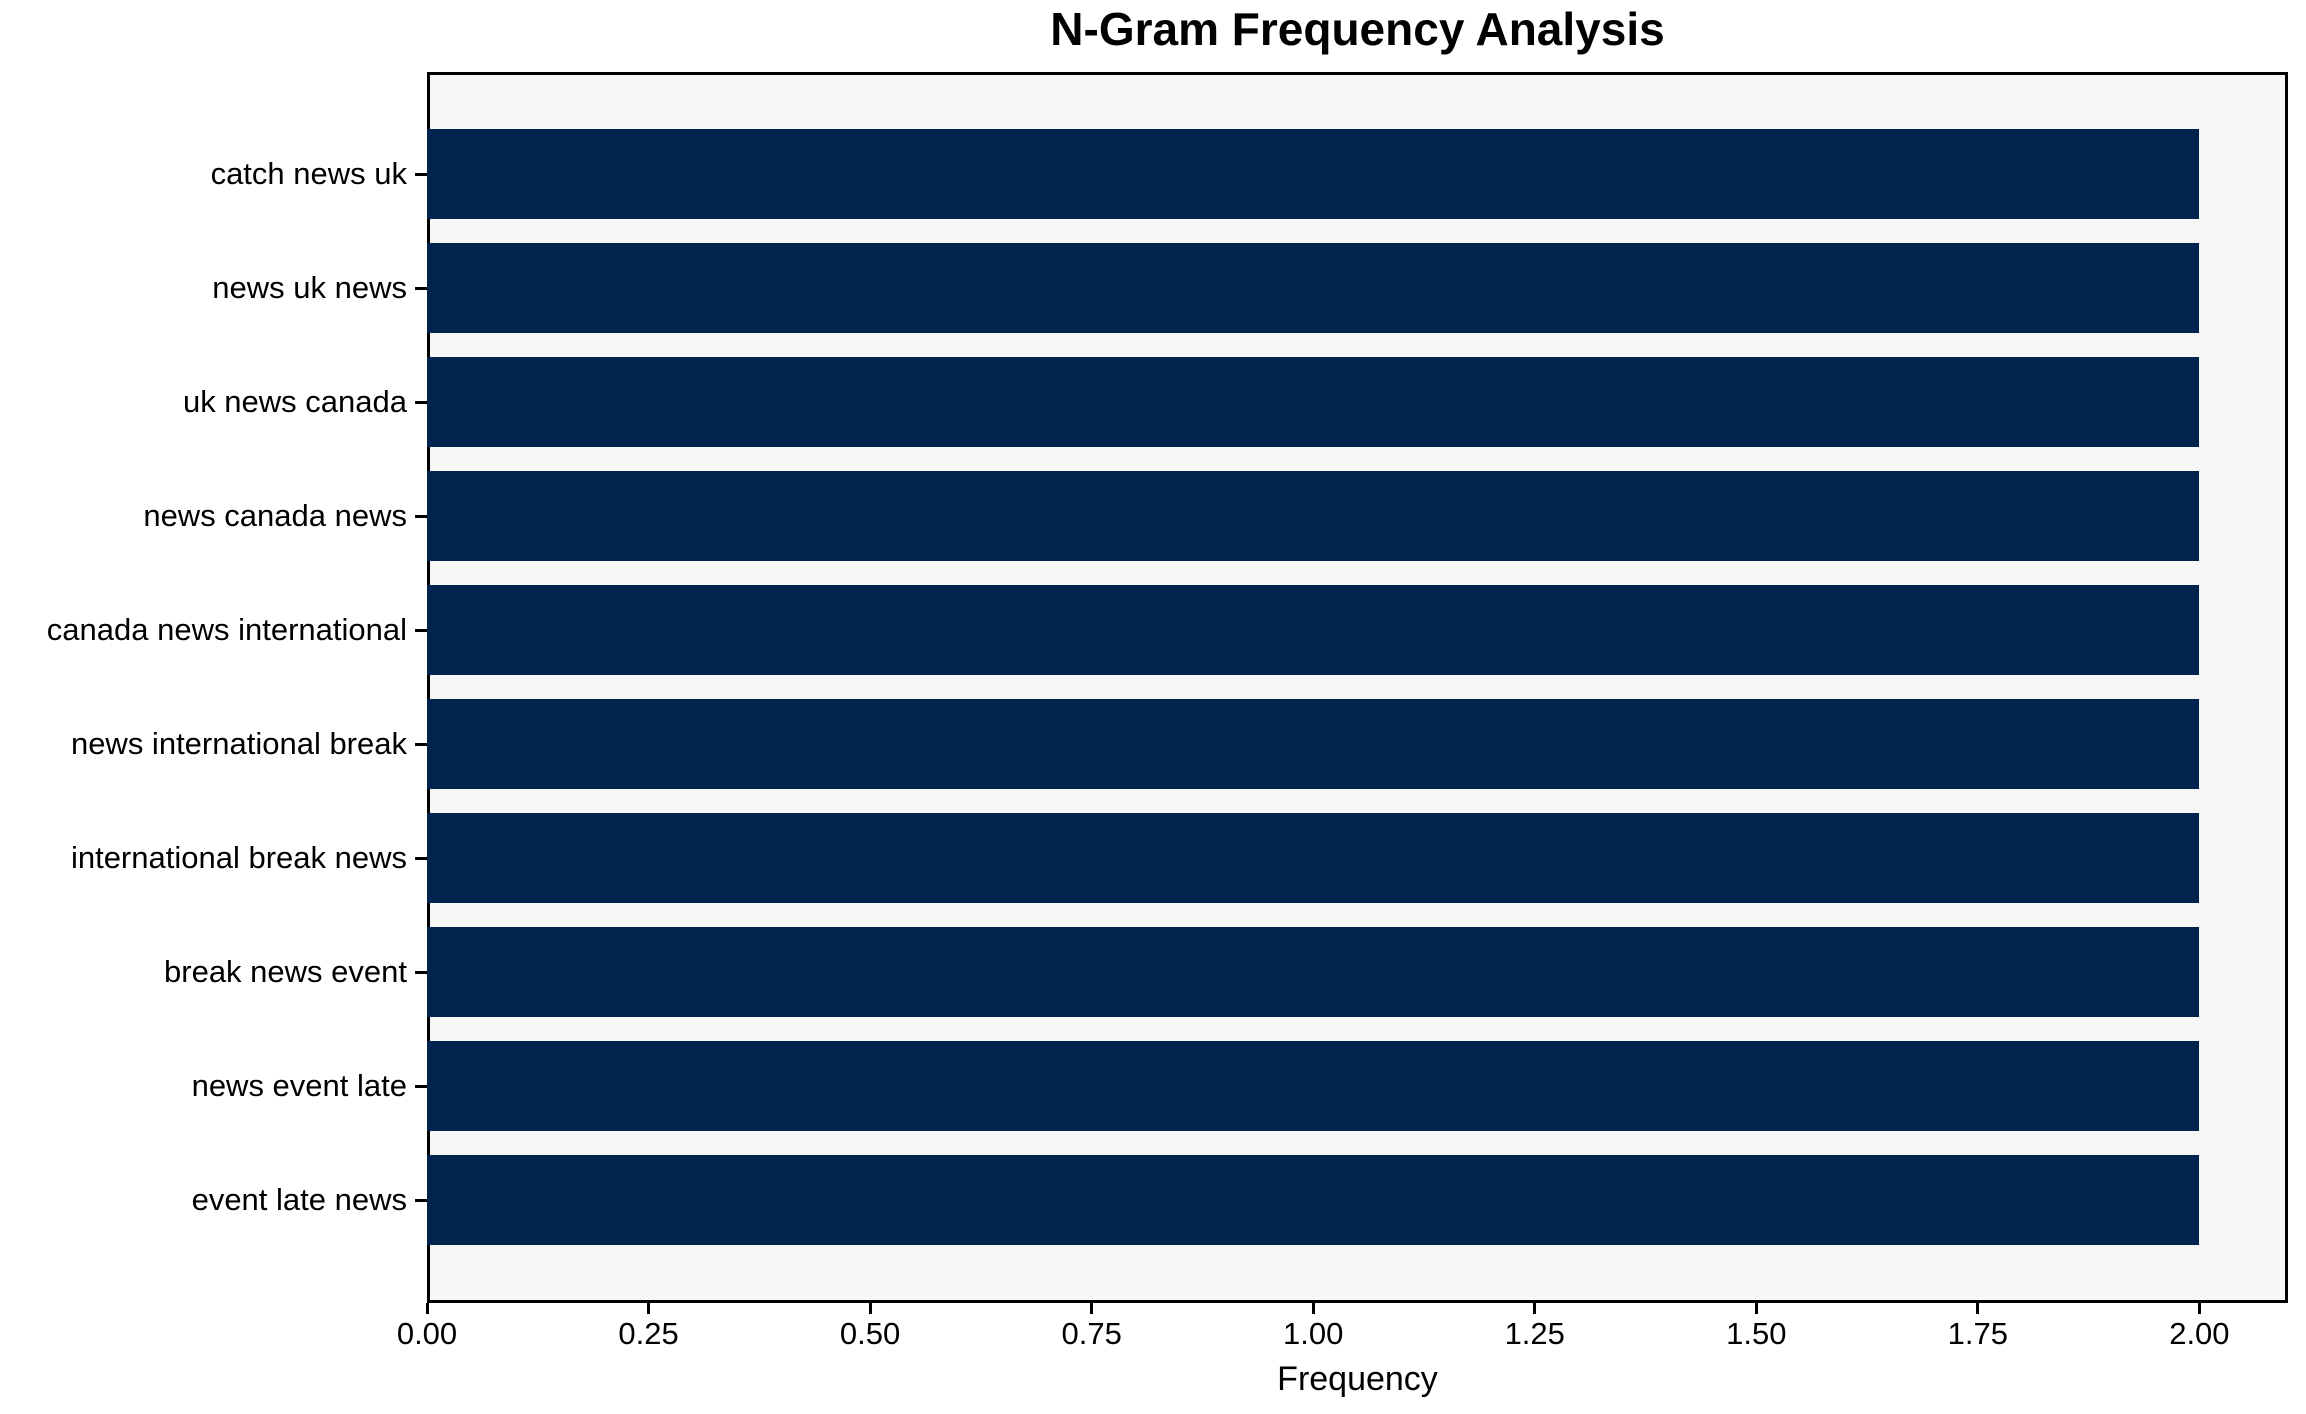 The height and width of the screenshot is (1414, 2306). I want to click on bar-row: catch news uk, so click(1144, 174).